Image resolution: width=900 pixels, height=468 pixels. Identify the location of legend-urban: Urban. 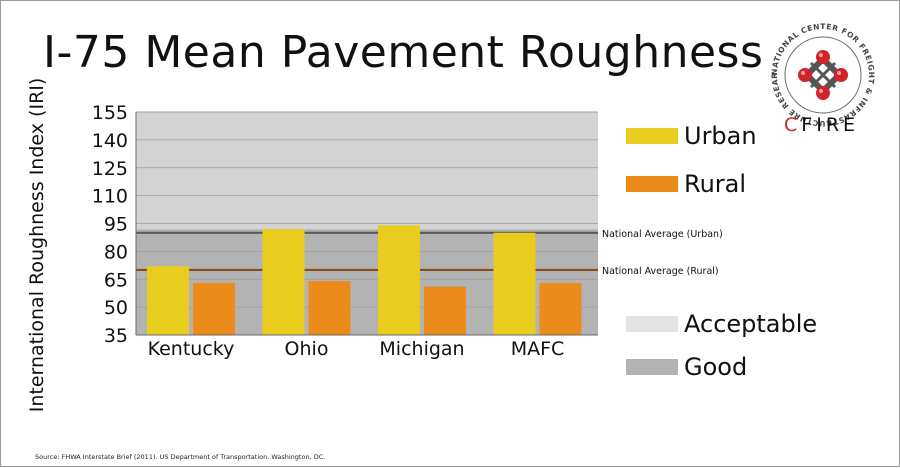
(691, 136).